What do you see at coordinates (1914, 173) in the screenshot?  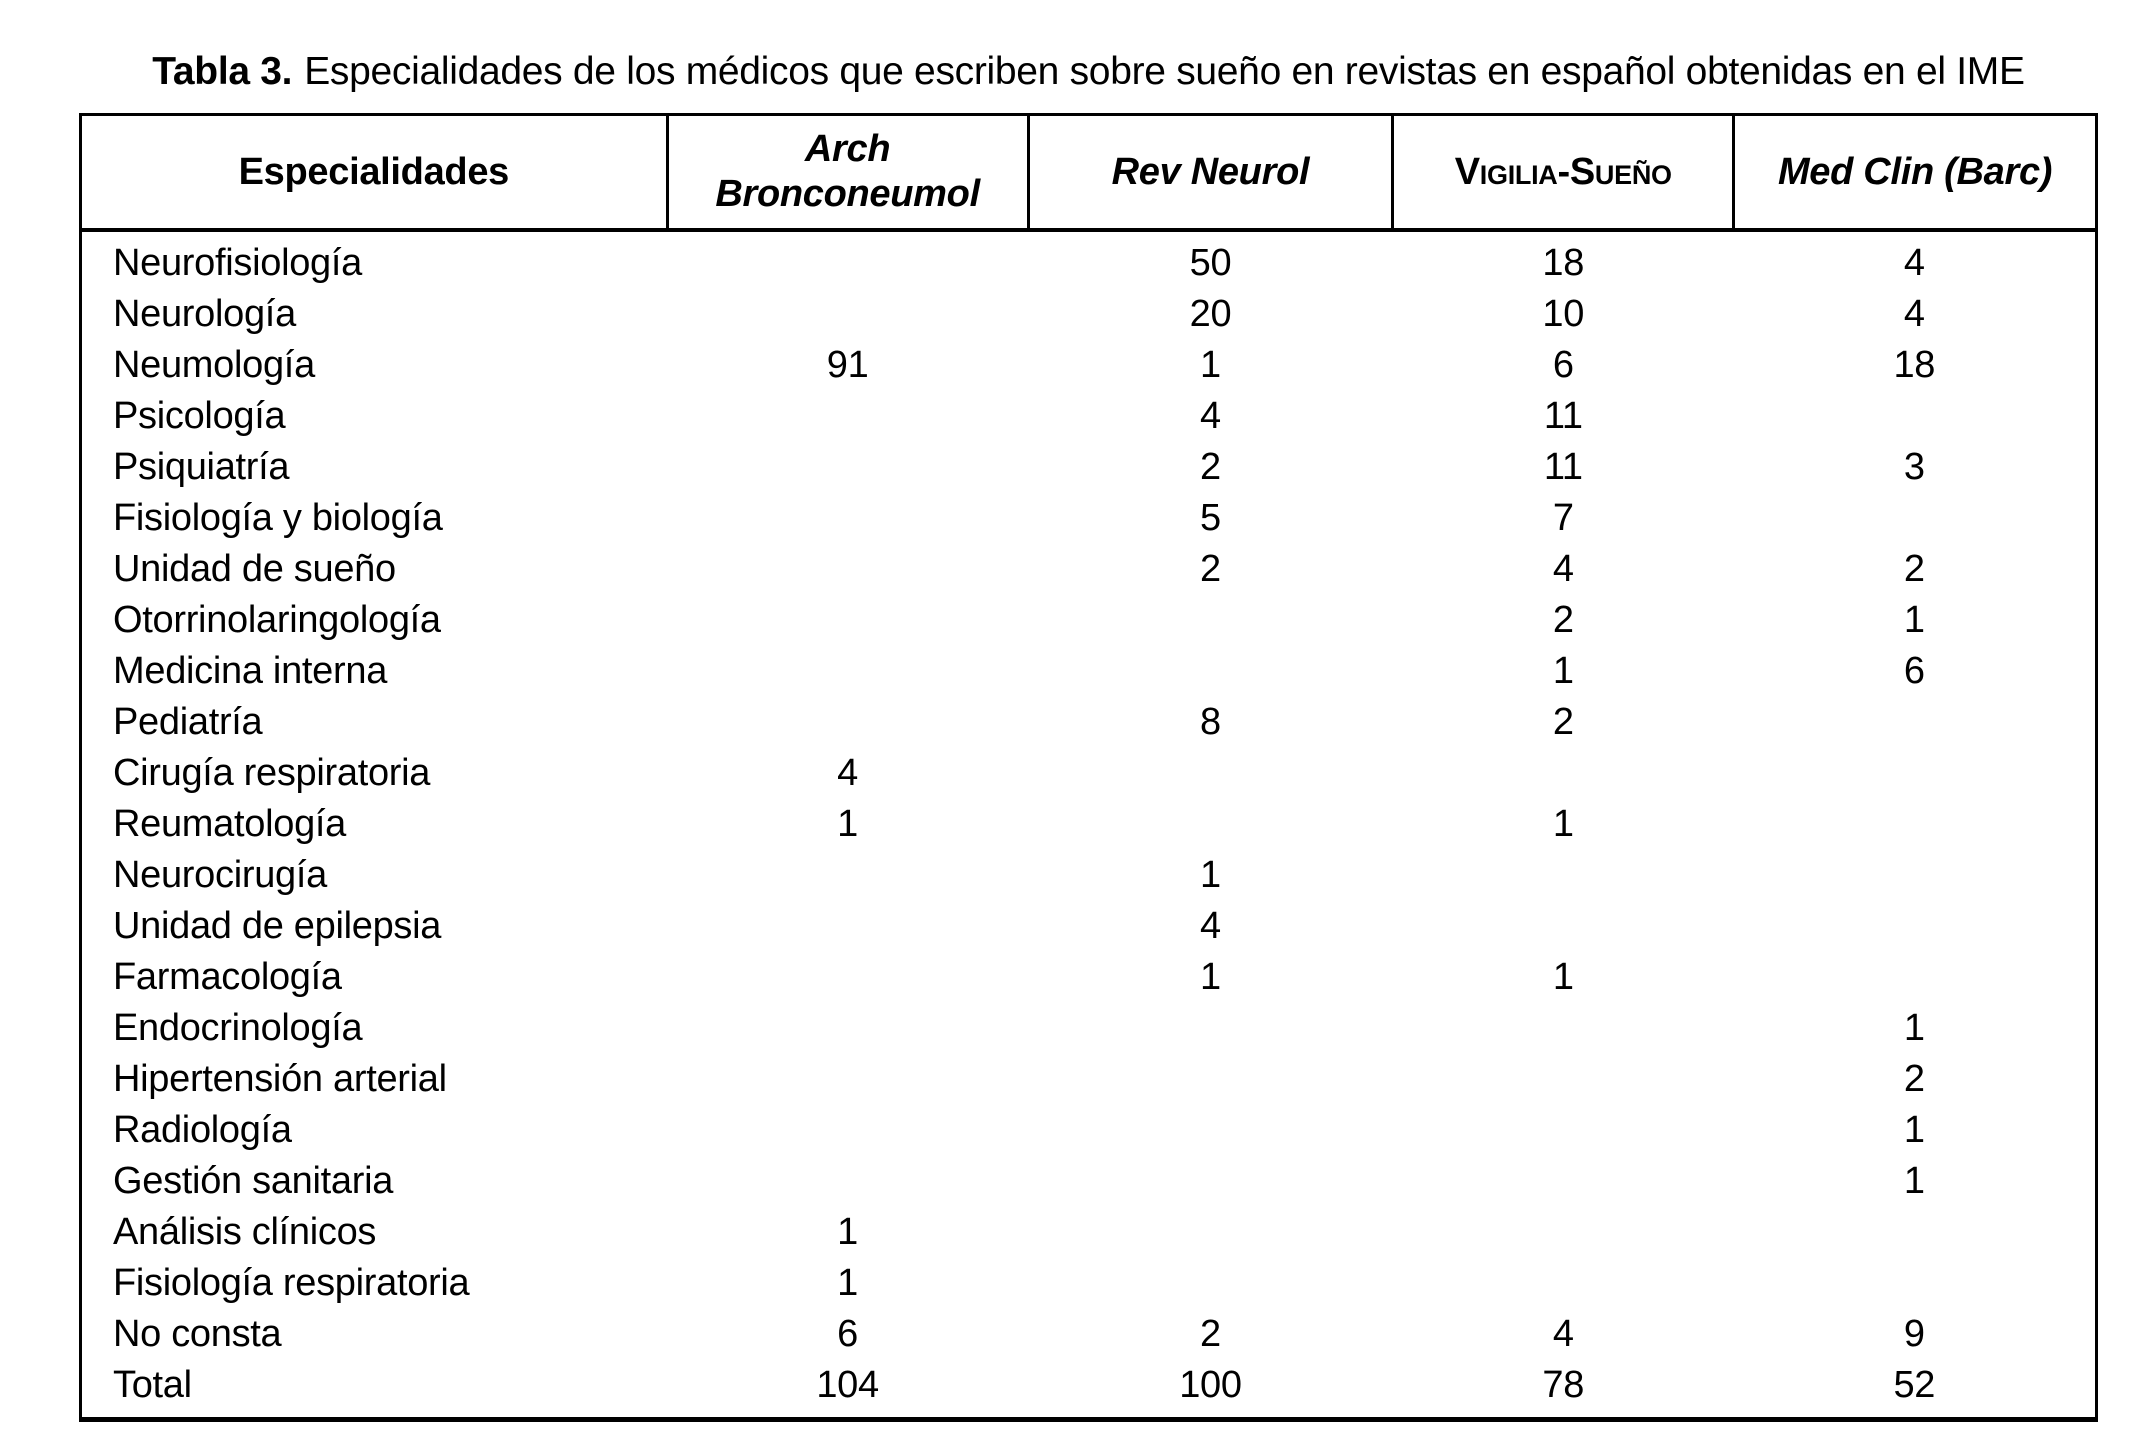 I see `column-header-med-clin-barc: Med Clin (Barc)` at bounding box center [1914, 173].